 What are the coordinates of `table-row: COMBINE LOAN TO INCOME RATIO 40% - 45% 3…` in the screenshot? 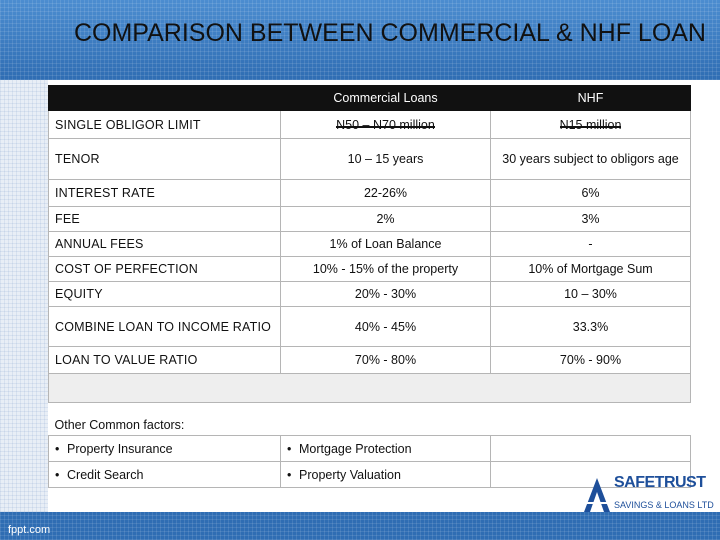 It's located at (369, 326).